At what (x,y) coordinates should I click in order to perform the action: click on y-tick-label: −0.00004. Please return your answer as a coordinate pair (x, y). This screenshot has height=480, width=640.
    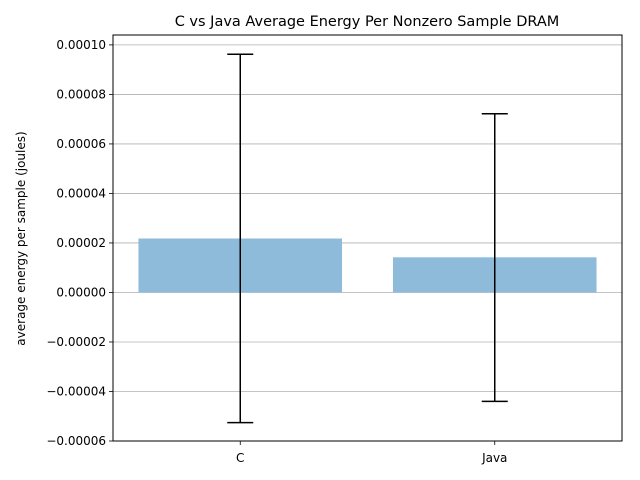
    Looking at the image, I should click on (76, 391).